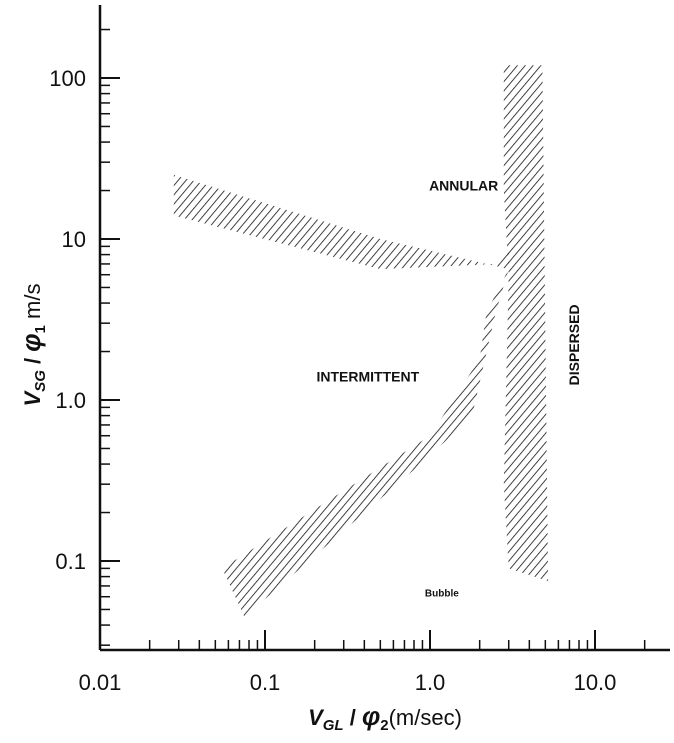 This screenshot has height=743, width=674. What do you see at coordinates (430, 682) in the screenshot?
I see `x-tick-label: 1.0` at bounding box center [430, 682].